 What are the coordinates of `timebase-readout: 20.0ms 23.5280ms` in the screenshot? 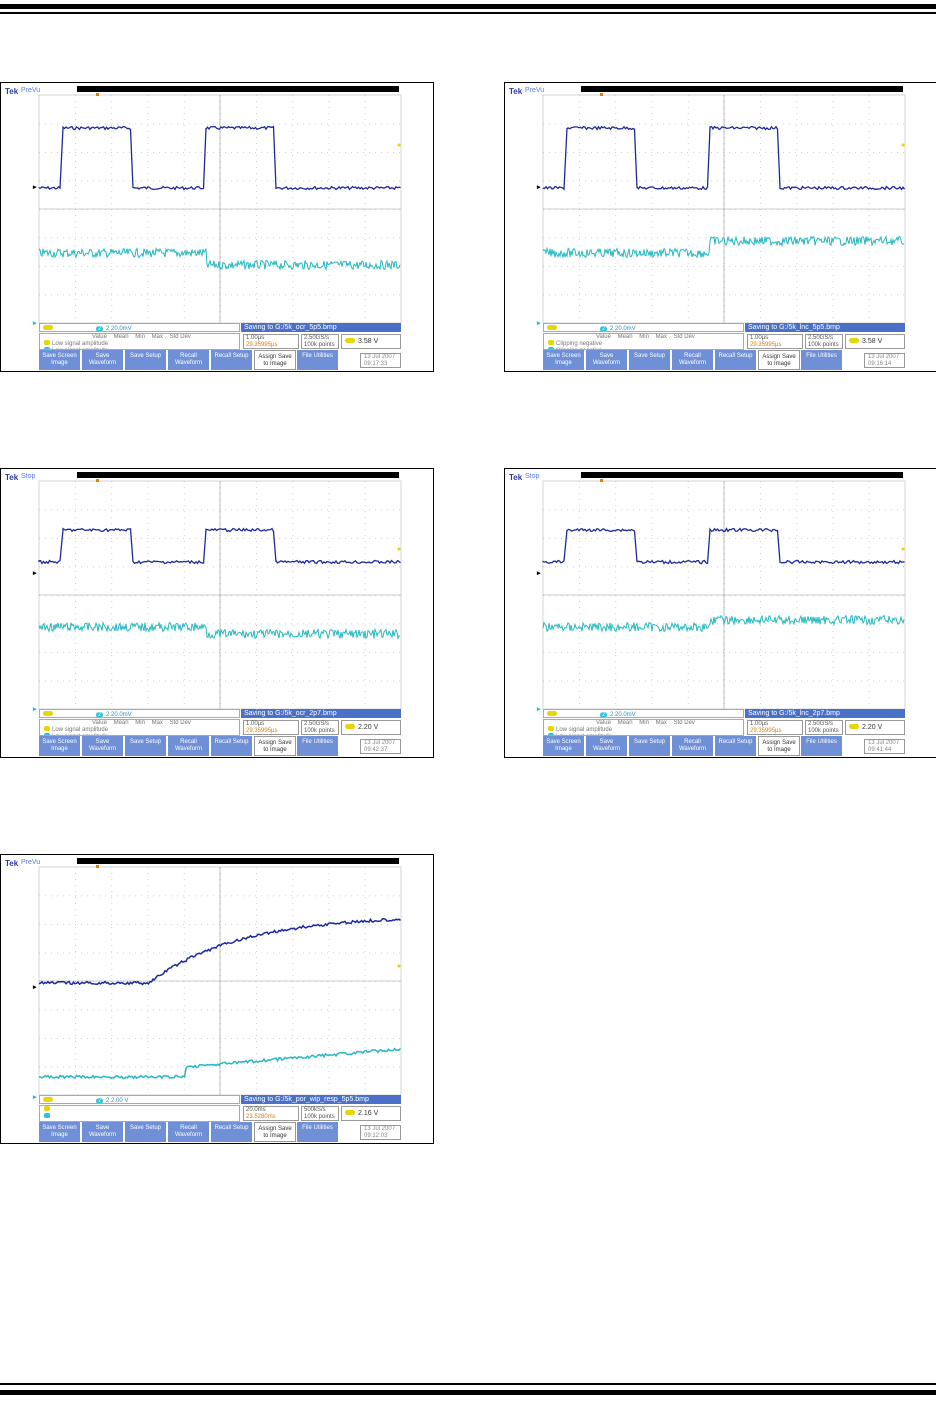 It's located at (271, 1113).